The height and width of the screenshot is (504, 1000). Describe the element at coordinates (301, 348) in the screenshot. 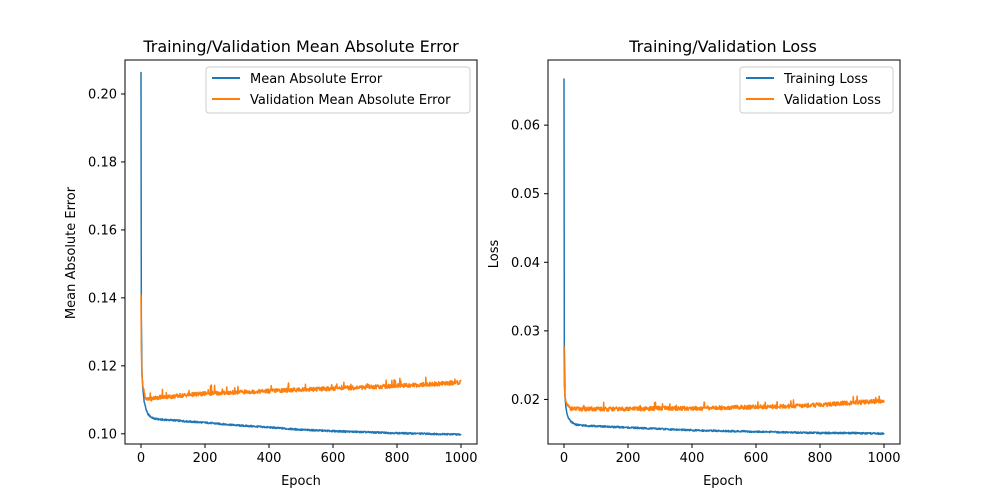

I see `mae-series-line-validation-mean-absolute-error` at that location.